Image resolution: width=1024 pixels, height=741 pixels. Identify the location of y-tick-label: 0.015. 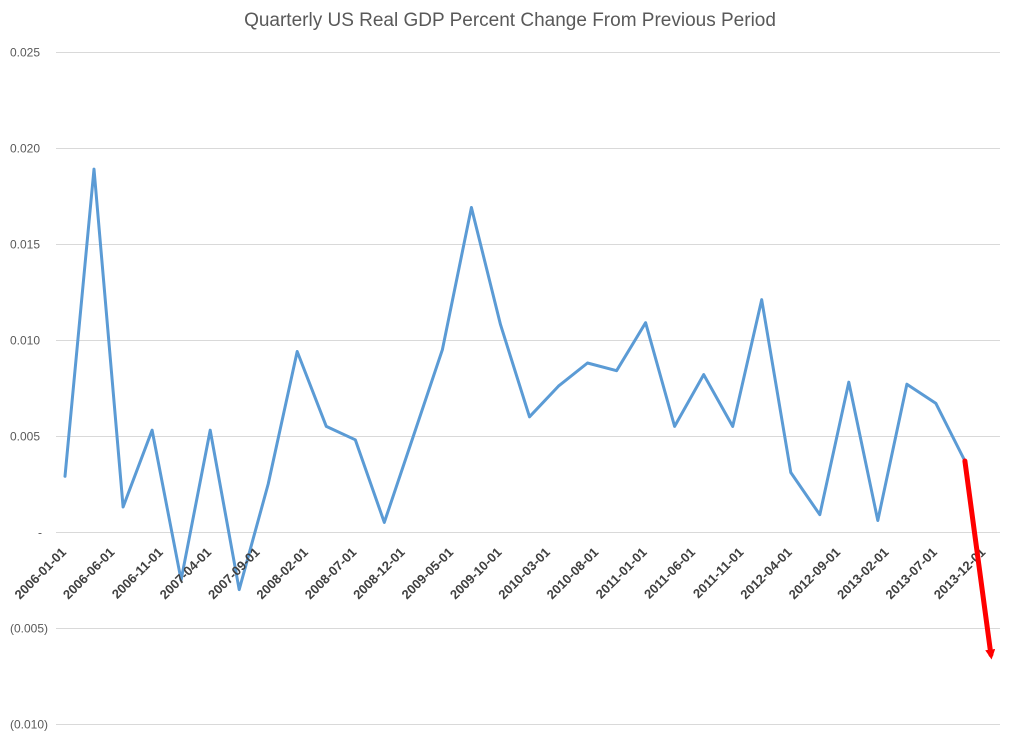
(25, 245).